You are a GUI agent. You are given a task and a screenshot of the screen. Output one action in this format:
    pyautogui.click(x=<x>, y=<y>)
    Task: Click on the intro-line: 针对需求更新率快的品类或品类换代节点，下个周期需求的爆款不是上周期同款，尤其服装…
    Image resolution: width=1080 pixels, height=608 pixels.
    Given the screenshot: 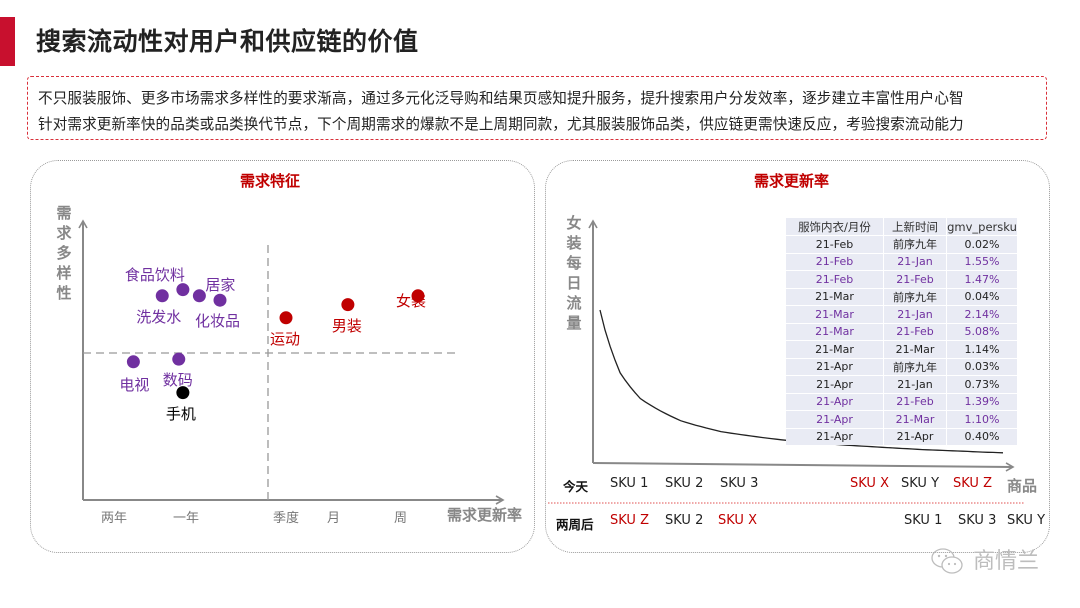 What is the action you would take?
    pyautogui.click(x=501, y=124)
    